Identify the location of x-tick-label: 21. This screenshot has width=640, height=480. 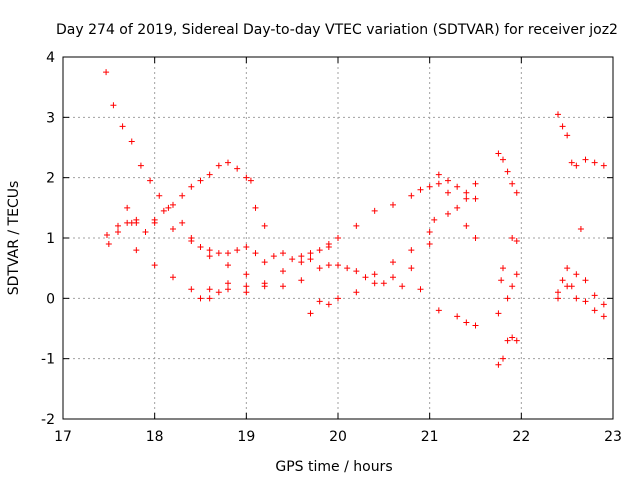
(430, 437).